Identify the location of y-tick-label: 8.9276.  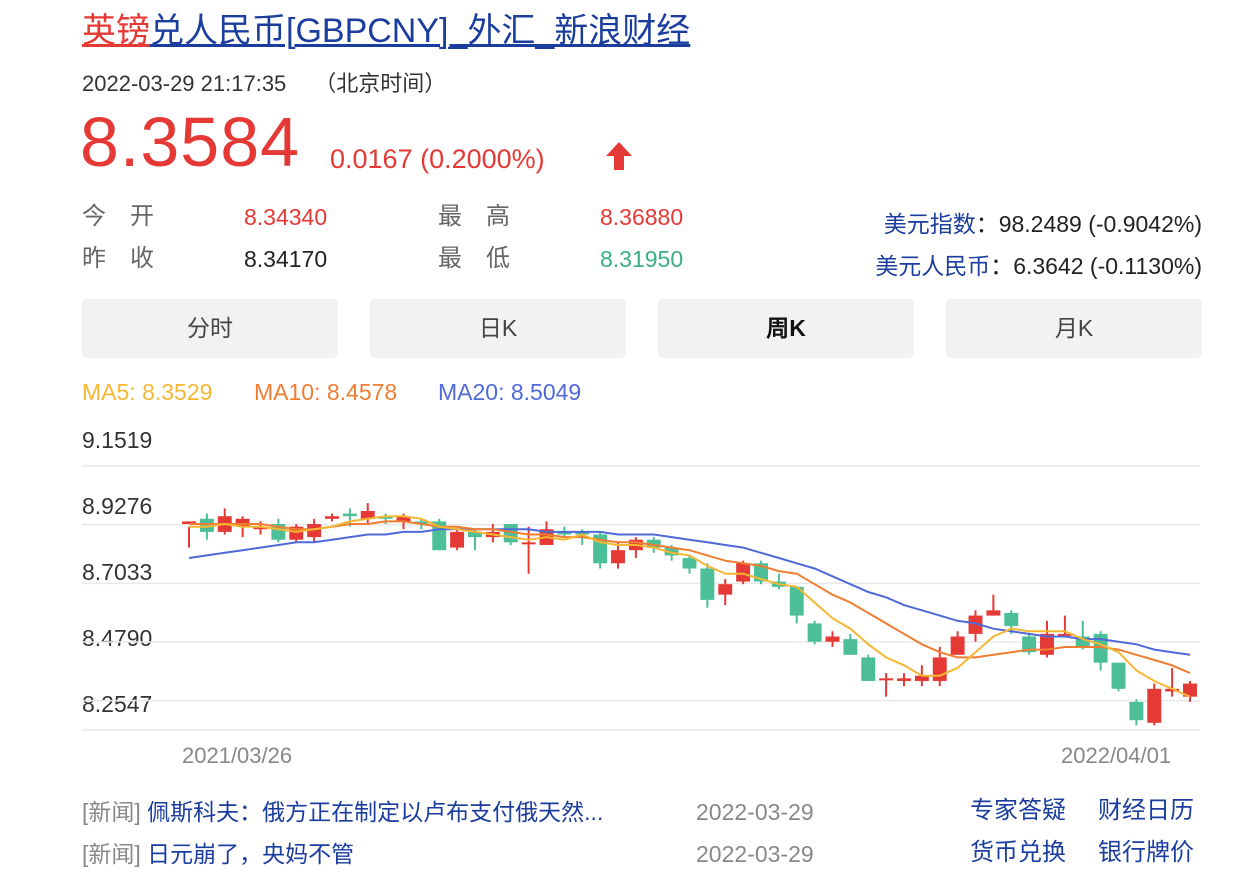
(117, 506).